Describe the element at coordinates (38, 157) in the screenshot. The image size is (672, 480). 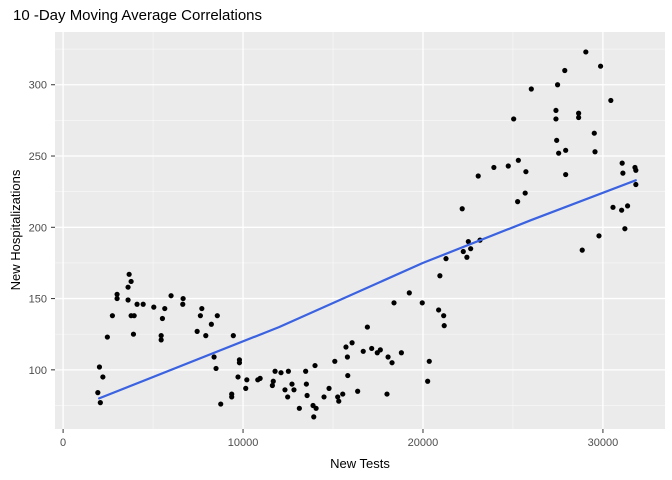
I see `y-tick-label: 250` at that location.